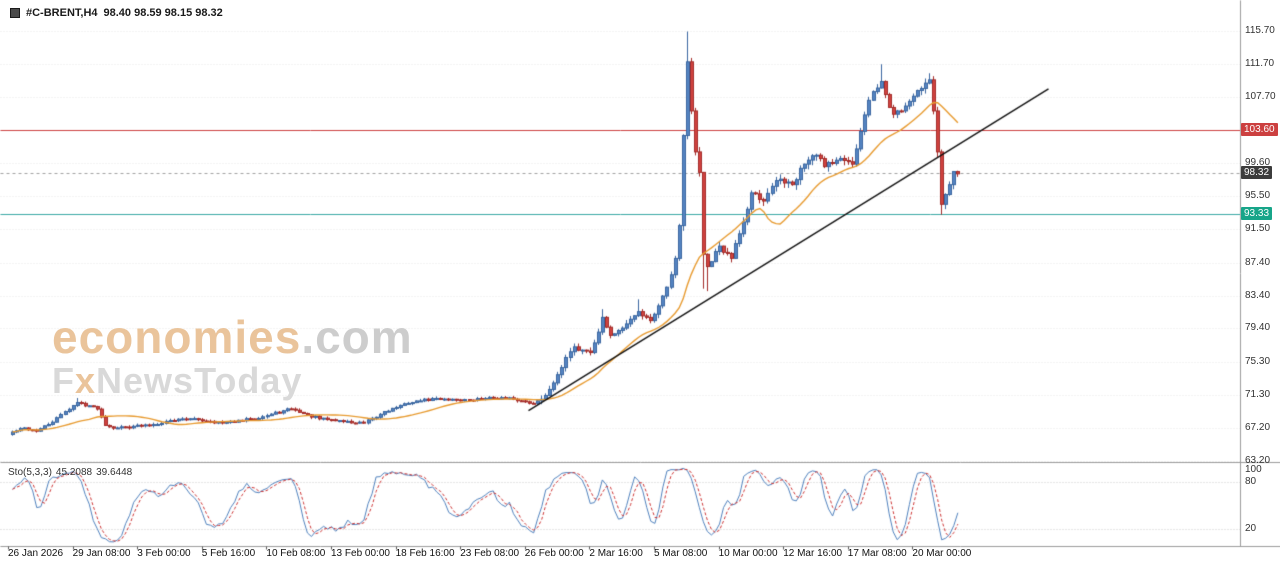 The image size is (1280, 567). I want to click on price-axis-label: 99.60, so click(1258, 162).